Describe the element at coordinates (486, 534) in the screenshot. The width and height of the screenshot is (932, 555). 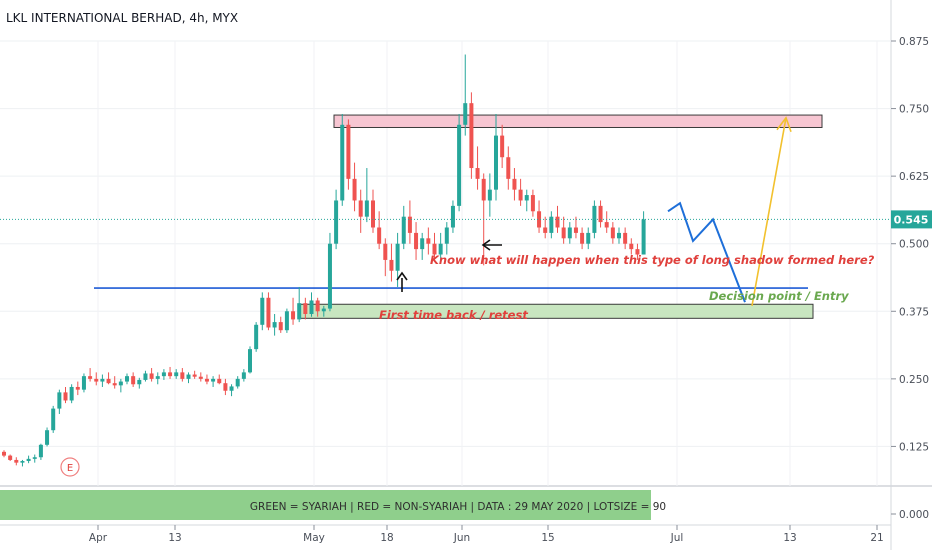
I see `time-axis: Apr 13 May 18 Jun 15 Jul 13 21` at that location.